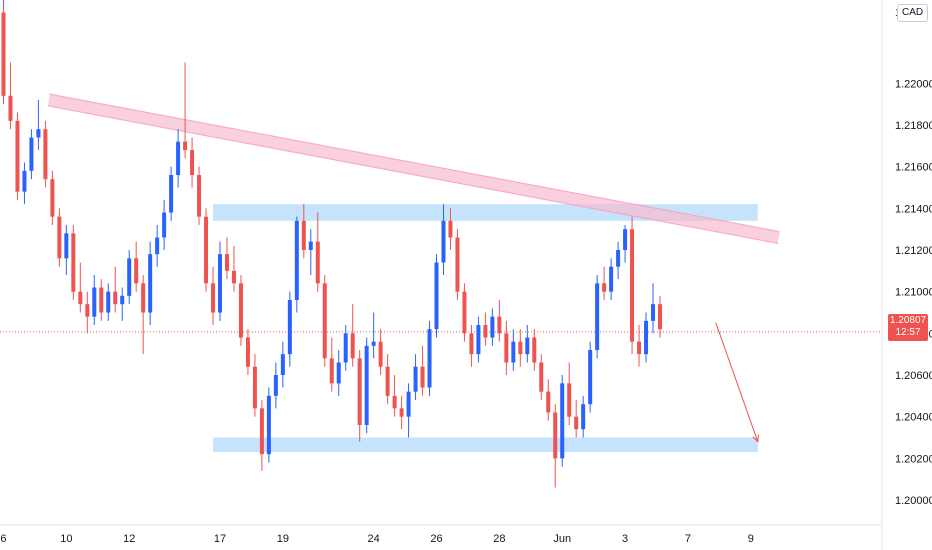 The width and height of the screenshot is (932, 550). What do you see at coordinates (737, 382) in the screenshot?
I see `forecast-arrow` at bounding box center [737, 382].